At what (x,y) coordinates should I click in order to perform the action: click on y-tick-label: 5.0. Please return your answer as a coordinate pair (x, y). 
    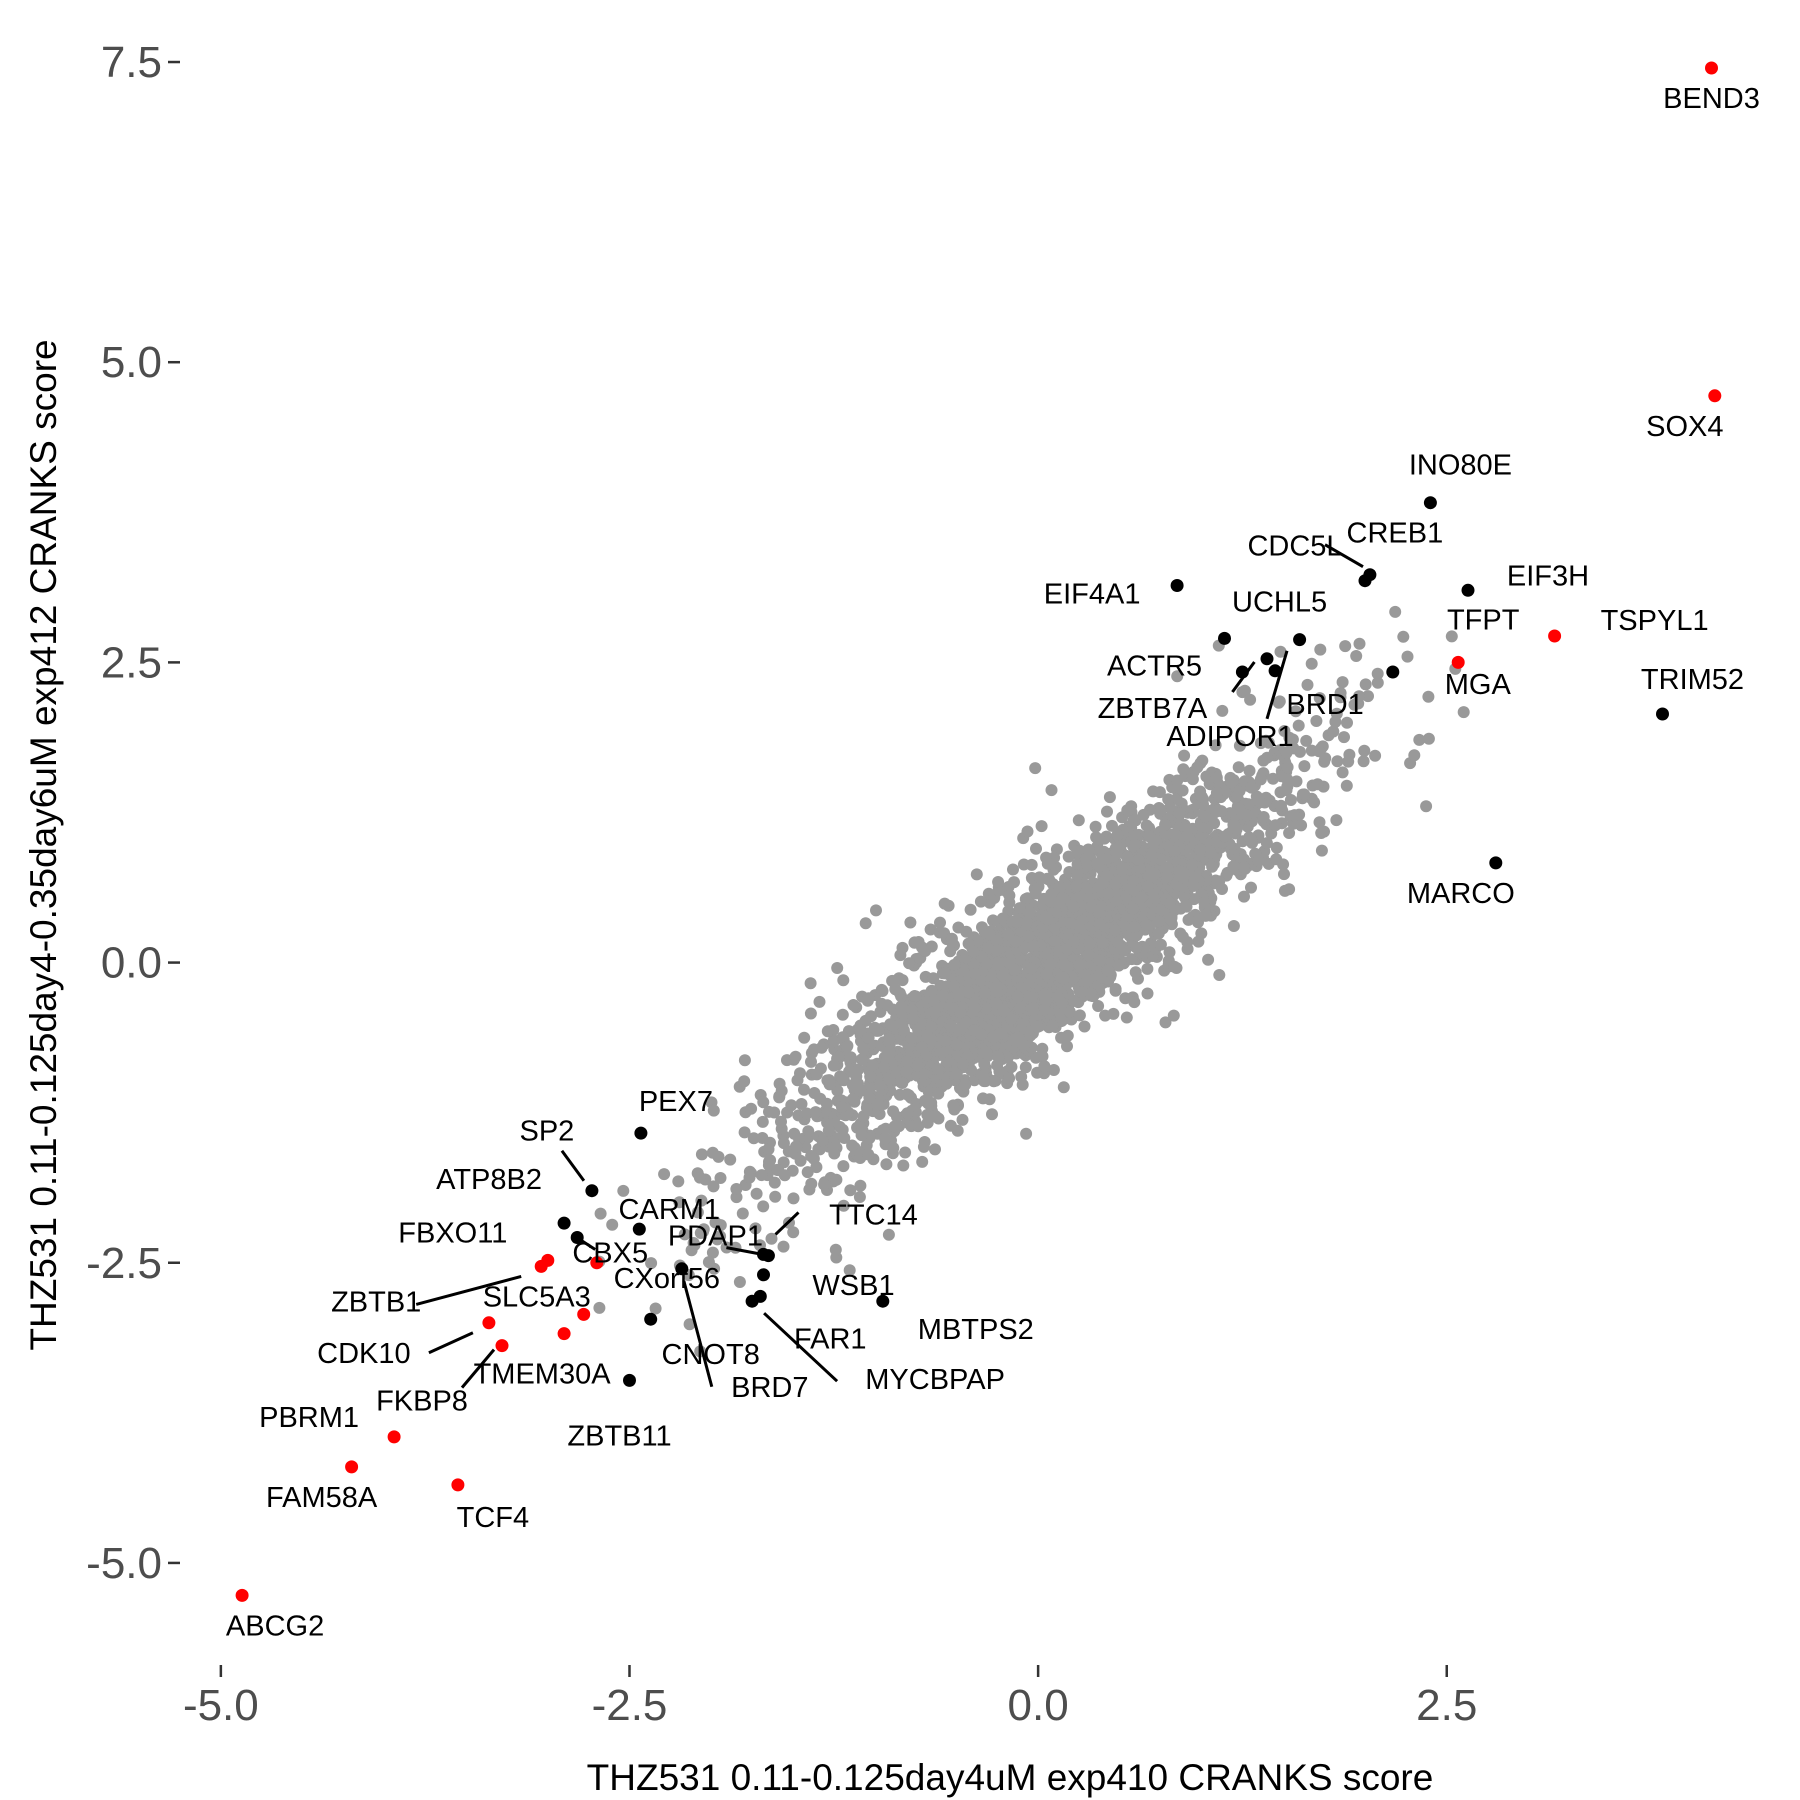
    Looking at the image, I should click on (131, 362).